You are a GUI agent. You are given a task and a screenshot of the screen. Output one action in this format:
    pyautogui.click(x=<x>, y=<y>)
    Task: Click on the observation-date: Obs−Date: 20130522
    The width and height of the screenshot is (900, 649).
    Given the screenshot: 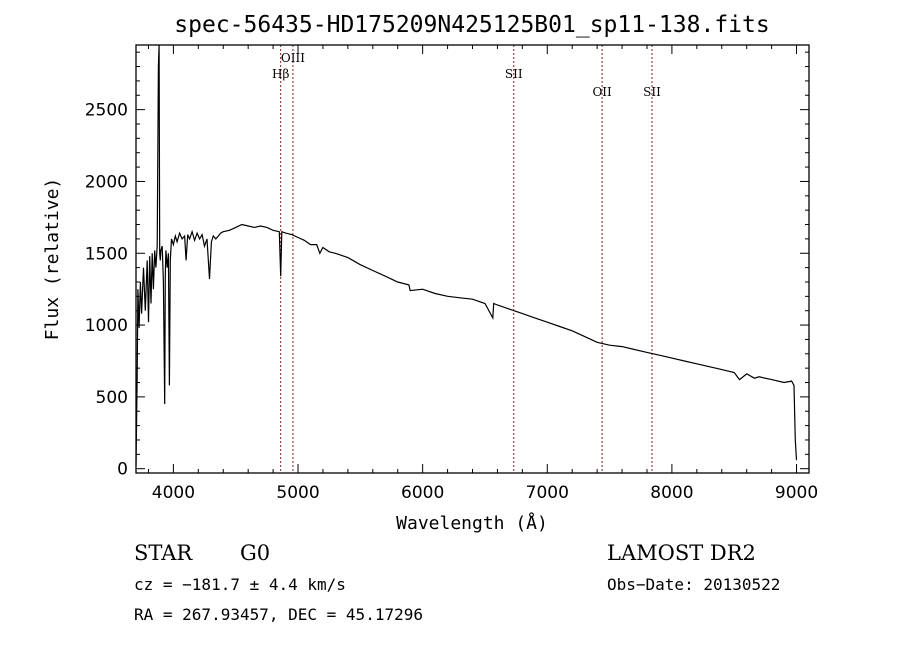 What is the action you would take?
    pyautogui.click(x=693, y=584)
    